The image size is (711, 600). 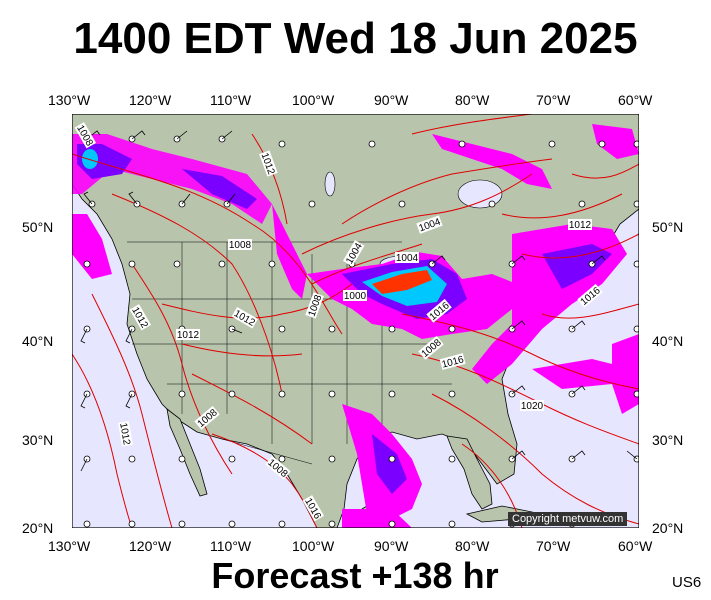 I want to click on lon-label-top: 110°W, so click(x=231, y=100).